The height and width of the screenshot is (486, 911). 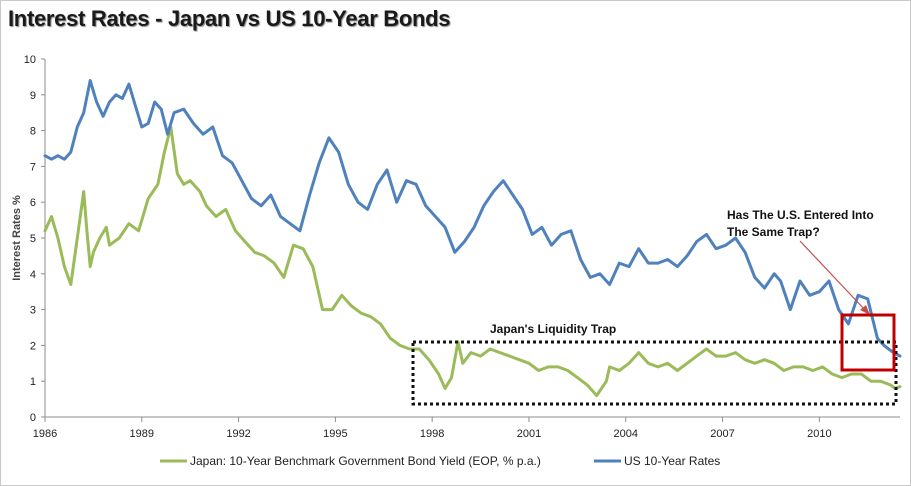 I want to click on y-tick-label: 1, so click(x=33, y=382).